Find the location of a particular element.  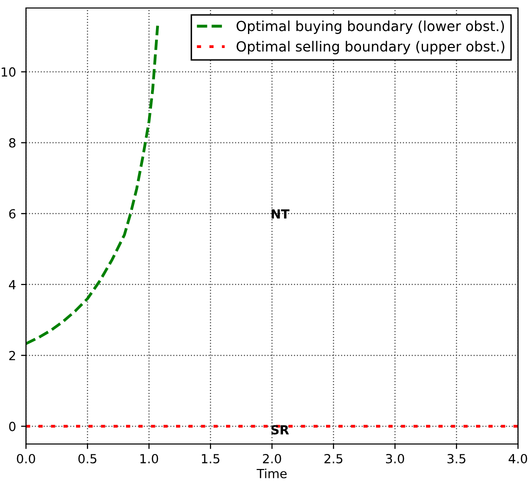

x-tick-label: 2.5 is located at coordinates (333, 459).